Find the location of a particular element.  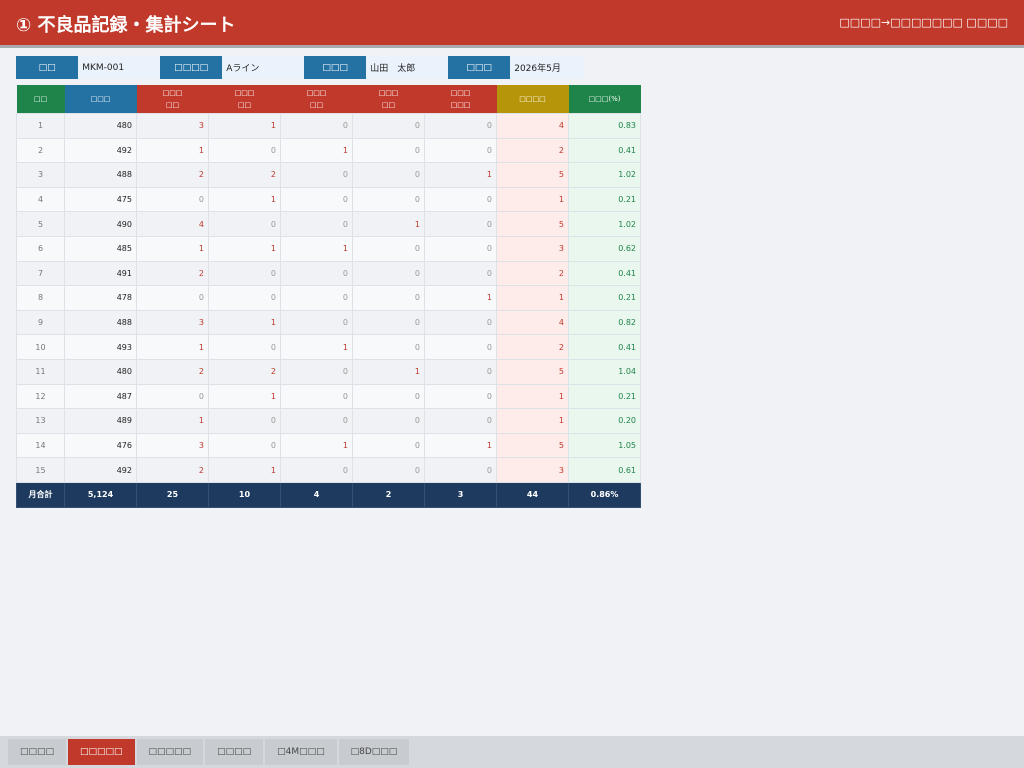

subtitle: □□□□→□□□□□□□ □□□□ is located at coordinates (923, 22).